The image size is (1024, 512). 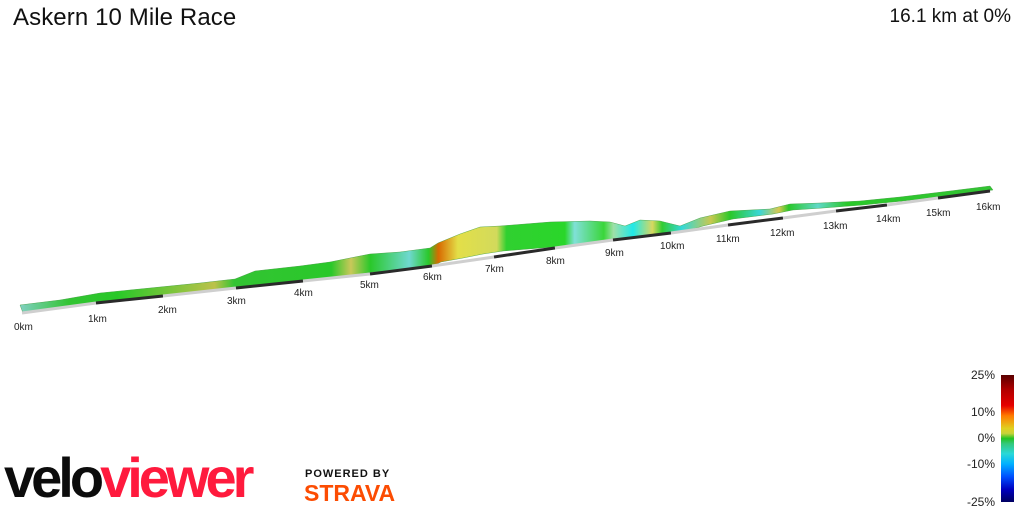 I want to click on legend-label-10: 10%, so click(x=982, y=412).